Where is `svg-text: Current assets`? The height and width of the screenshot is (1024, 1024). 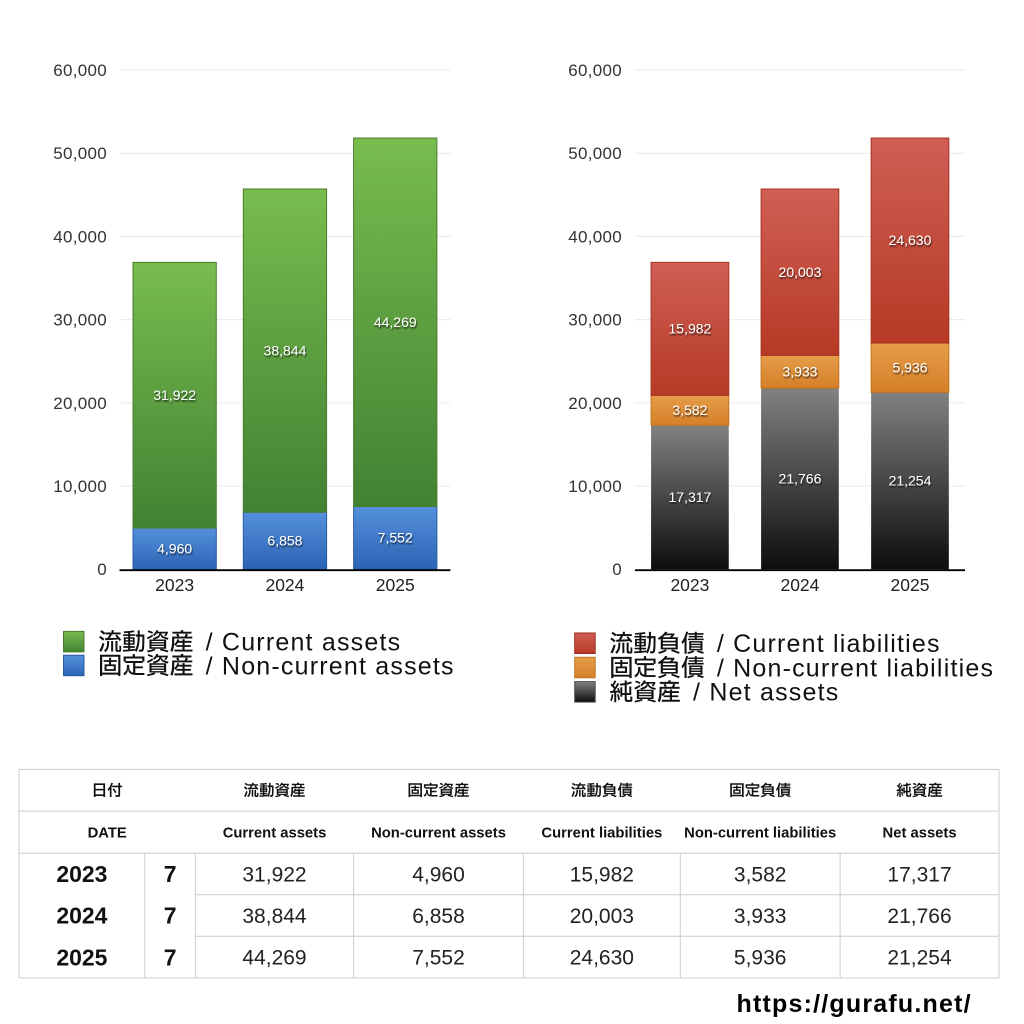 svg-text: Current assets is located at coordinates (275, 833).